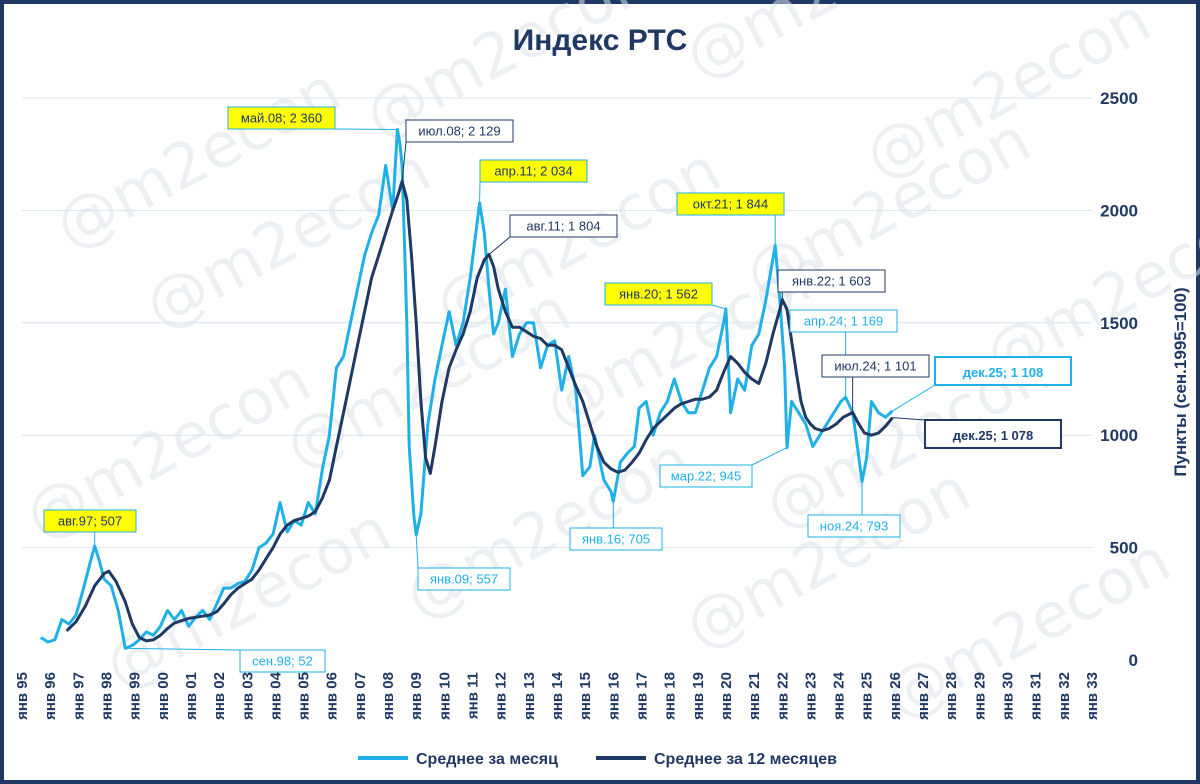 This screenshot has height=784, width=1200. I want to click on annotation-label: янв.16; 705, so click(616, 539).